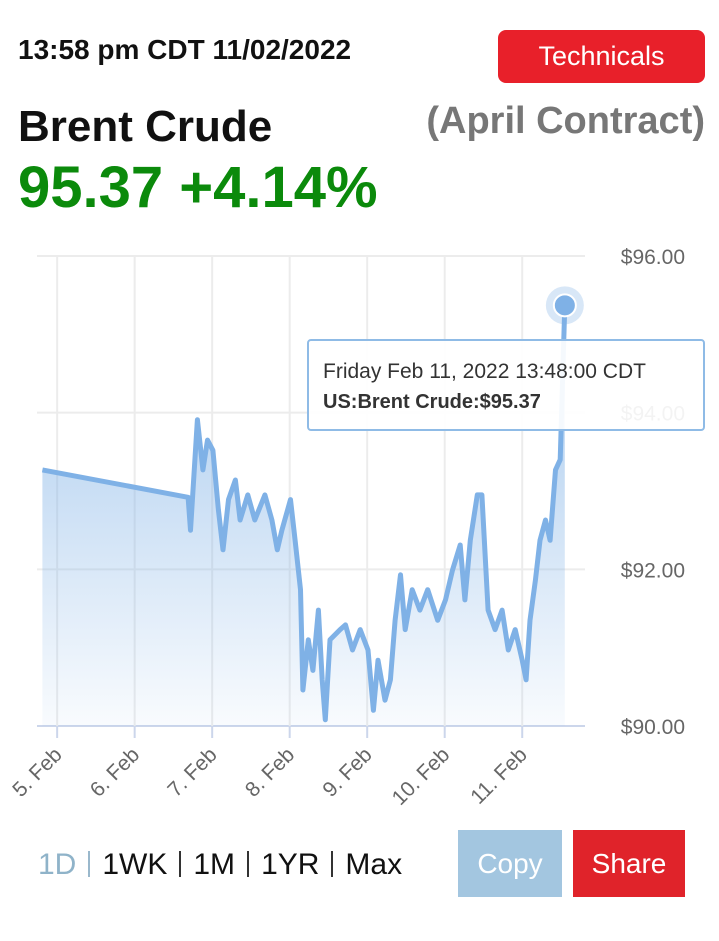  What do you see at coordinates (214, 864) in the screenshot?
I see `range-option: 1M` at bounding box center [214, 864].